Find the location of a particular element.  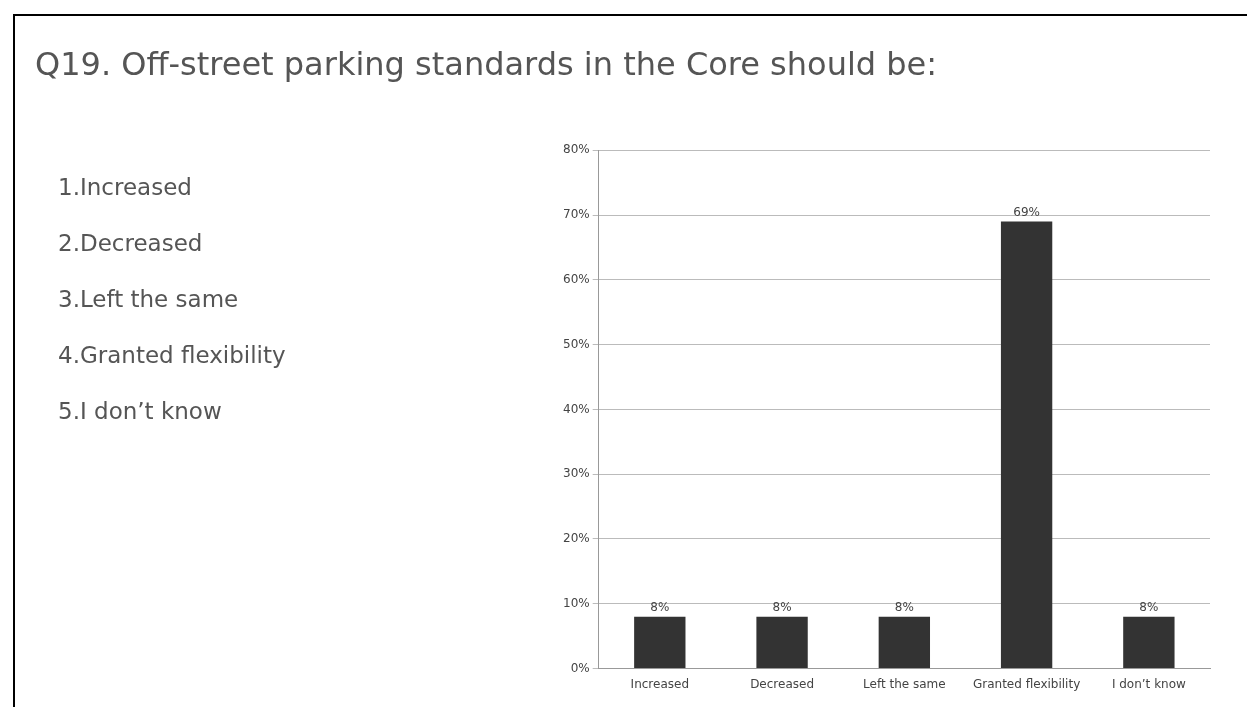

x-tick-label: I don’t know is located at coordinates (1149, 683).